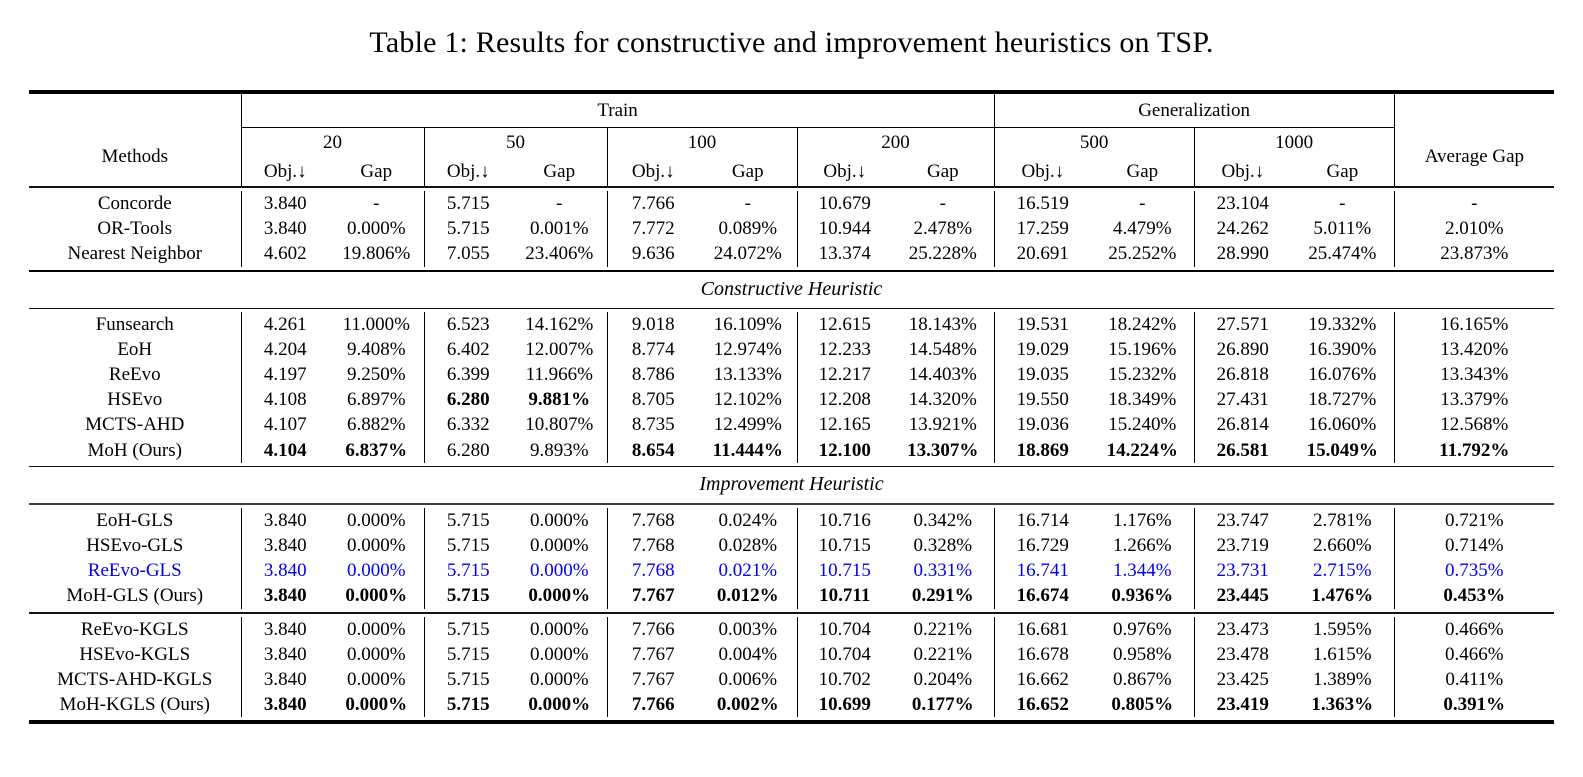 This screenshot has width=1583, height=777. I want to click on gap-cell: 15.232%, so click(1143, 375).